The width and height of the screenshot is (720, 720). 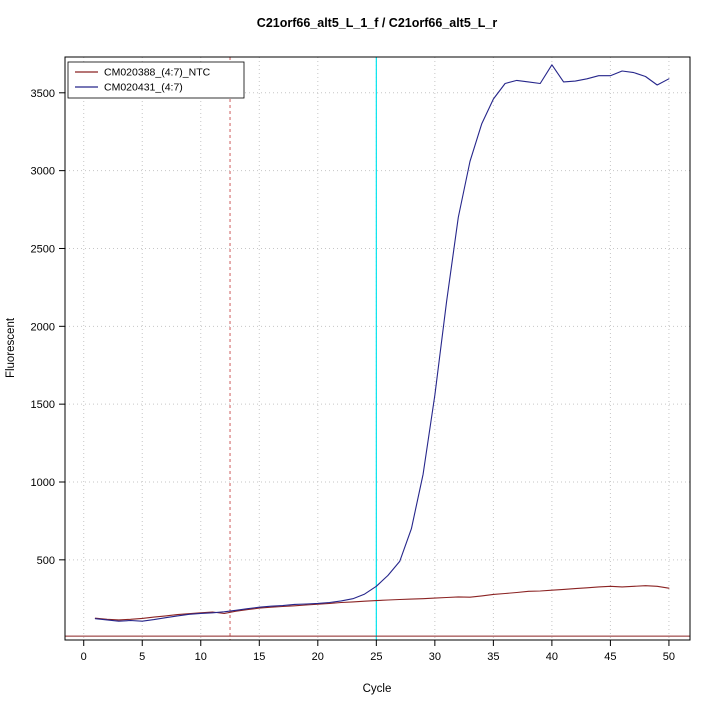 I want to click on x-axis-label: Cycle, so click(x=377, y=689).